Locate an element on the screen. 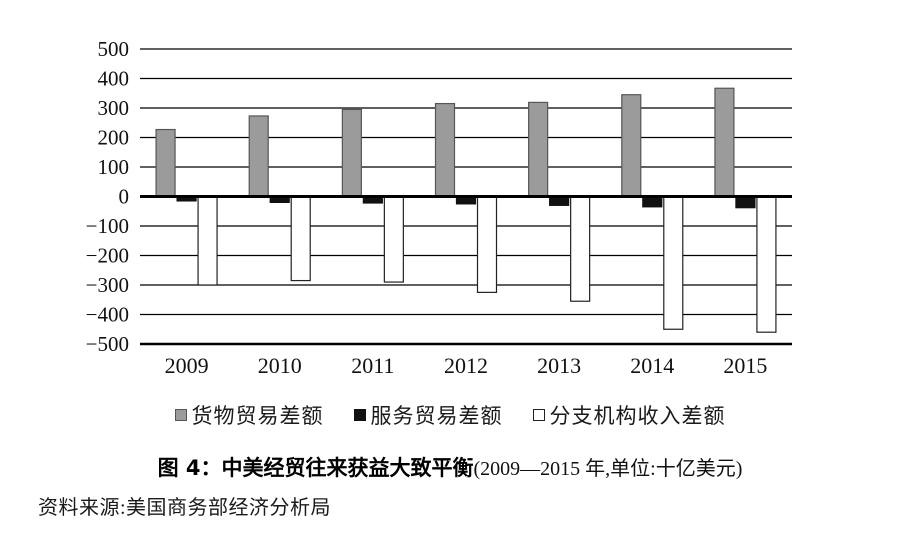  y-tick-label: −300 is located at coordinates (107, 285).